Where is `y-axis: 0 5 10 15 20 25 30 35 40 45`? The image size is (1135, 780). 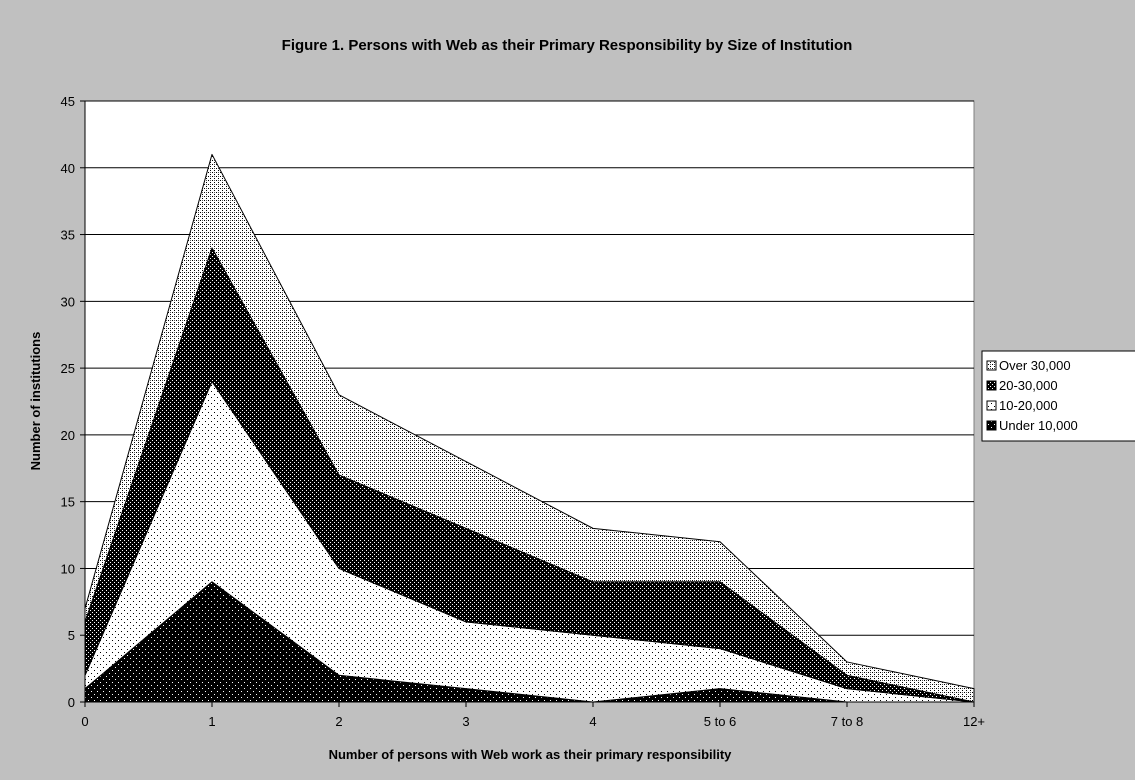 y-axis: 0 5 10 15 20 25 30 35 40 45 is located at coordinates (73, 402).